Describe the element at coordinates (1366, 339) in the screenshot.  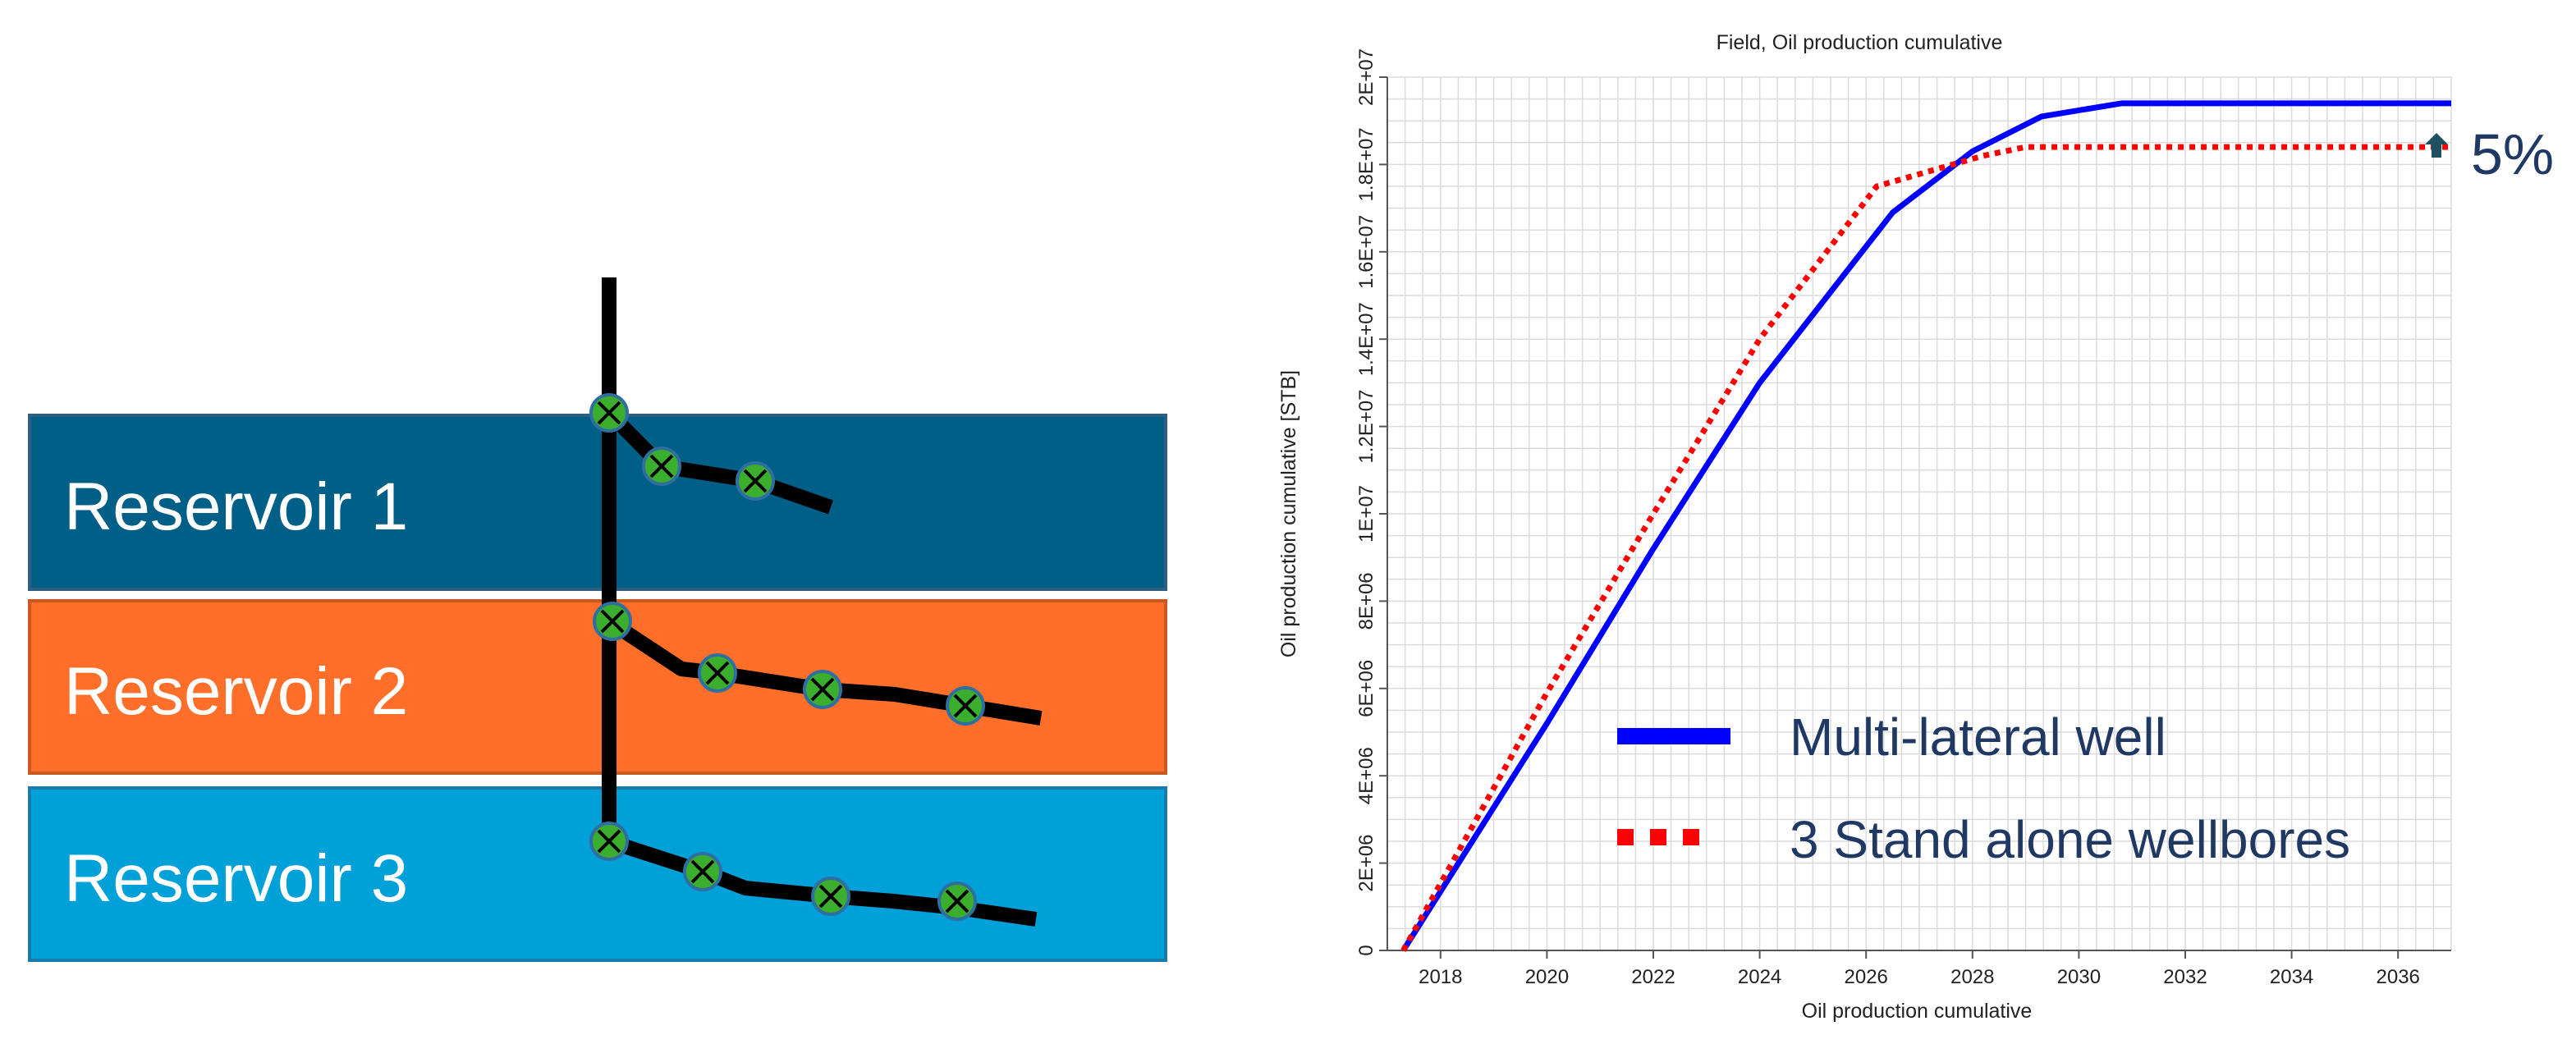
I see `y-tick-label: 1.4E+07` at that location.